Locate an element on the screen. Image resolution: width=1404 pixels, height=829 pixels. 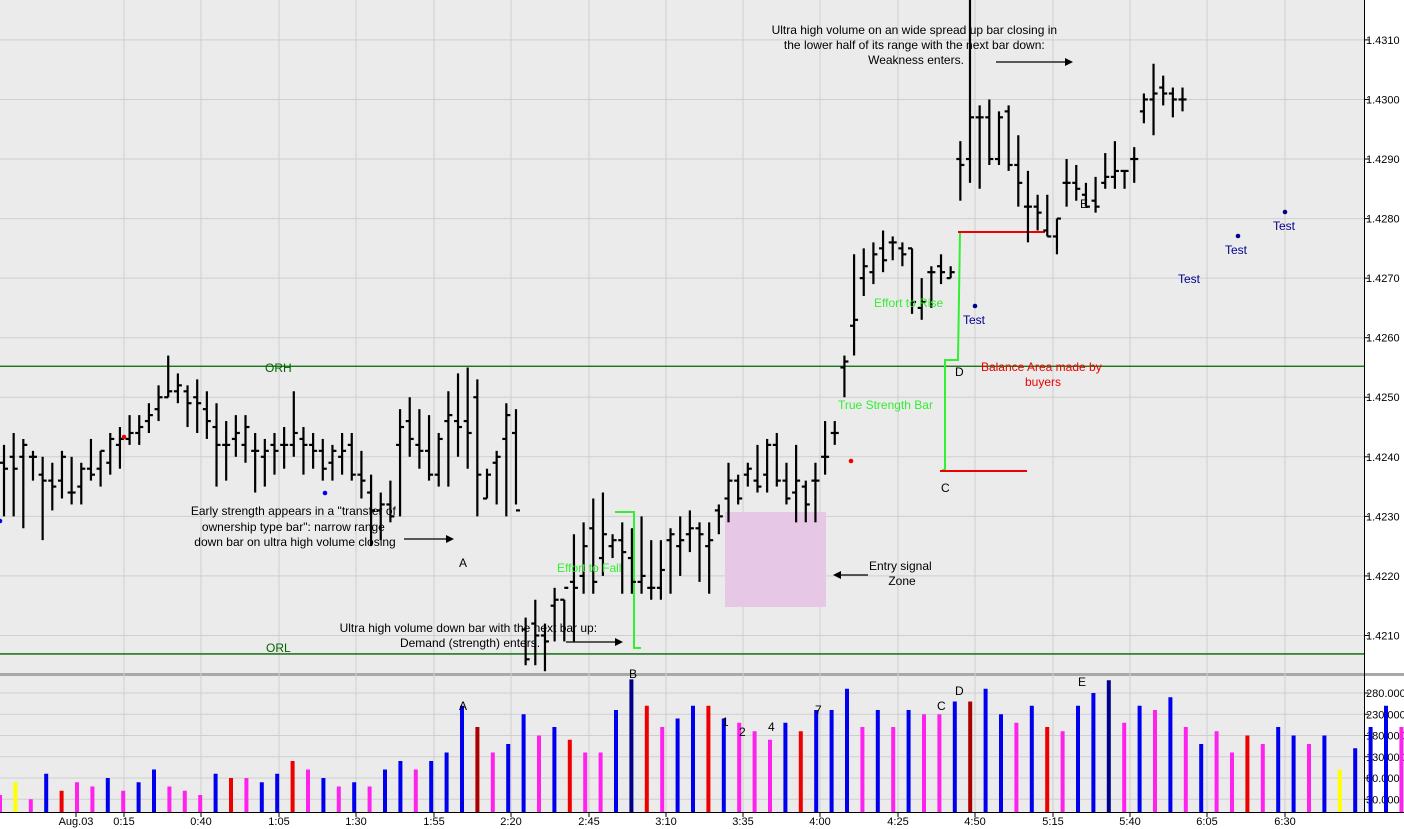
price-tick-label: 1.4260 is located at coordinates (1383, 339).